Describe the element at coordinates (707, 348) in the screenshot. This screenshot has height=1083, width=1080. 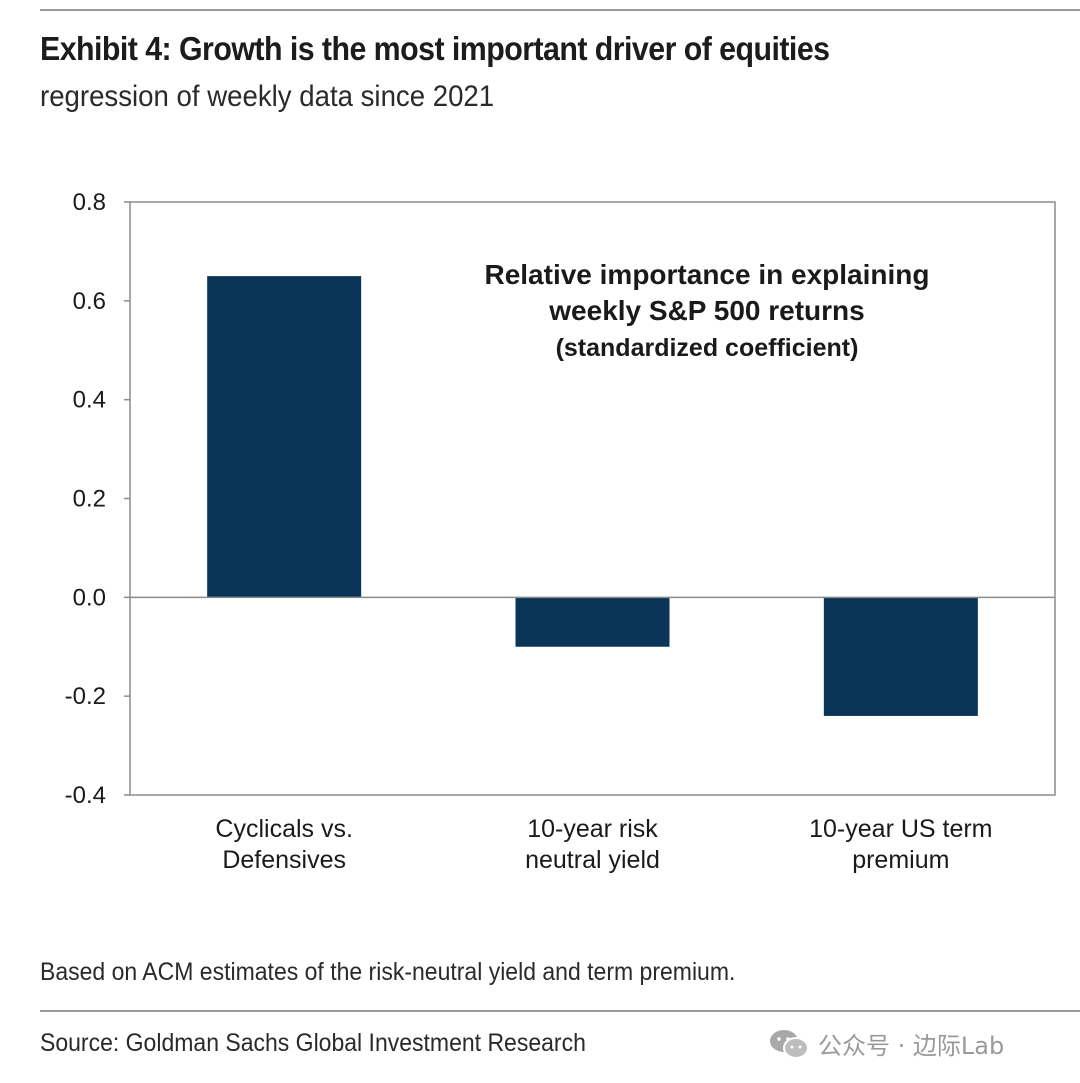
I see `chart-annotation: (standardized coefficient)` at that location.